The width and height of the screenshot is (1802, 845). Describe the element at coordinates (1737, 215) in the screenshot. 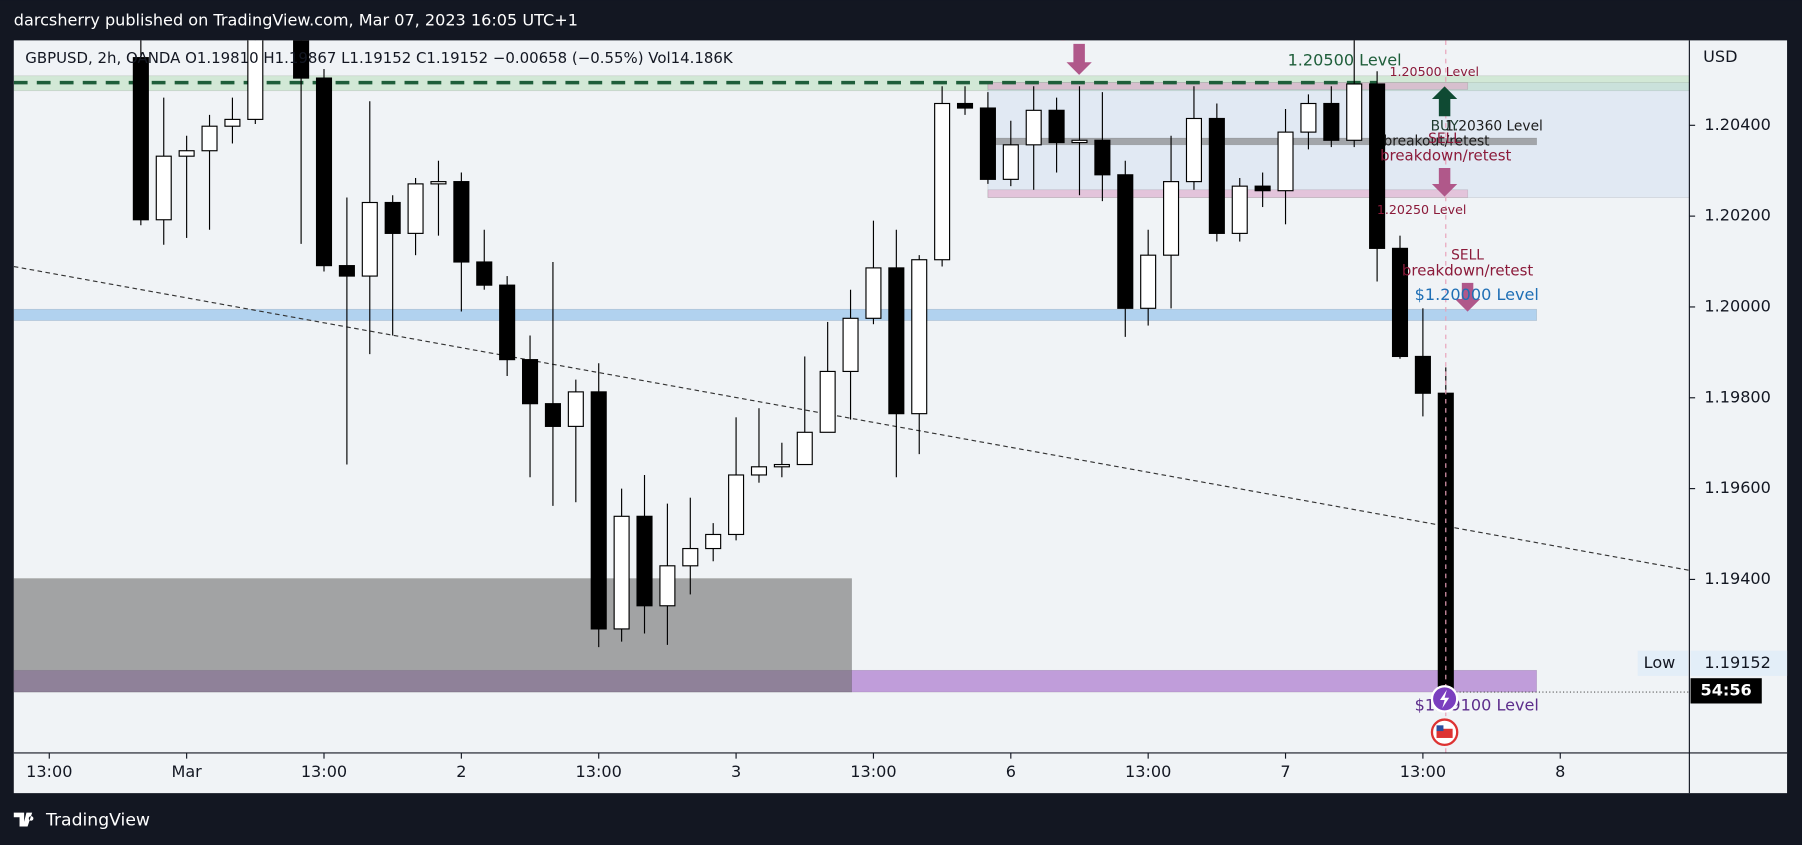

I see `y-tick-label: 1.20200` at that location.